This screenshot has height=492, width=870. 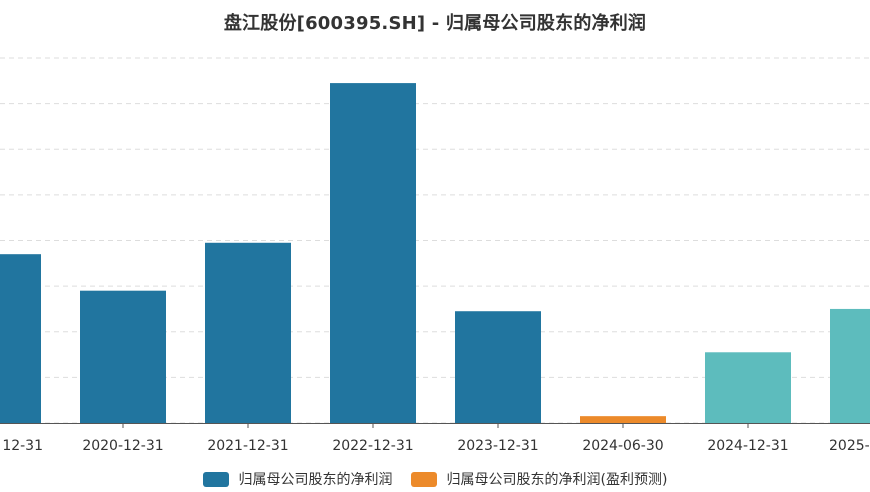 I want to click on x-tick-label: 2022-12-31, so click(x=372, y=446).